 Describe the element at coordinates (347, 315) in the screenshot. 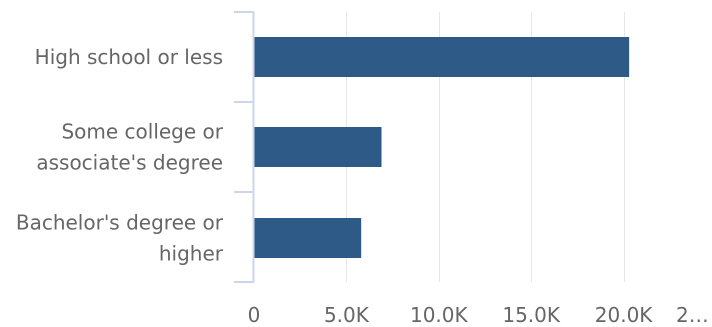

I see `x-tick-label: 5.0K` at that location.